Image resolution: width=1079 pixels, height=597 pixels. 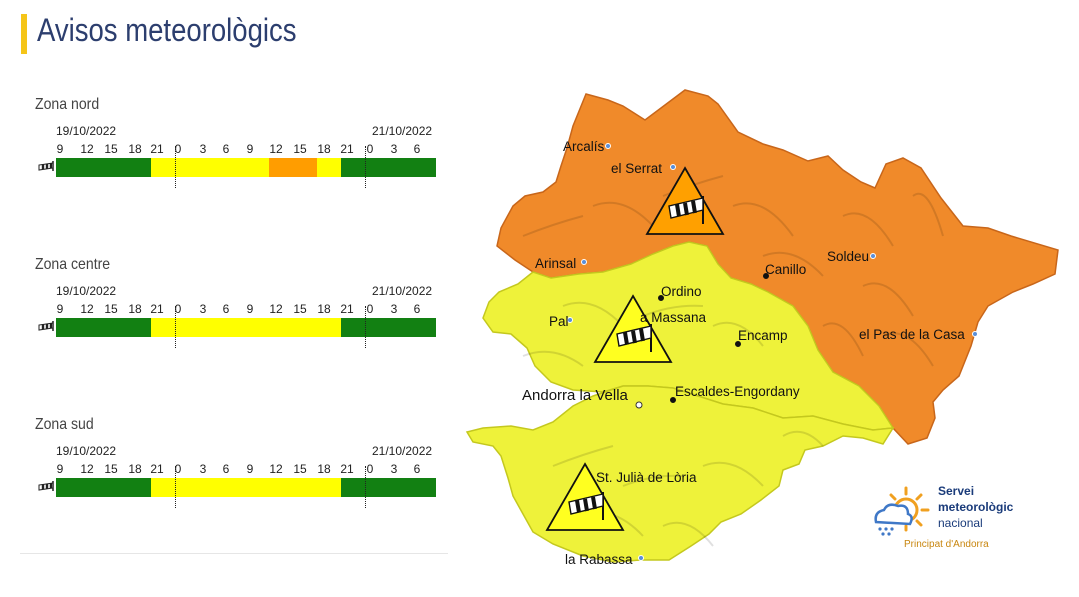 I want to click on place-label-canillo: Canillo, so click(x=785, y=269).